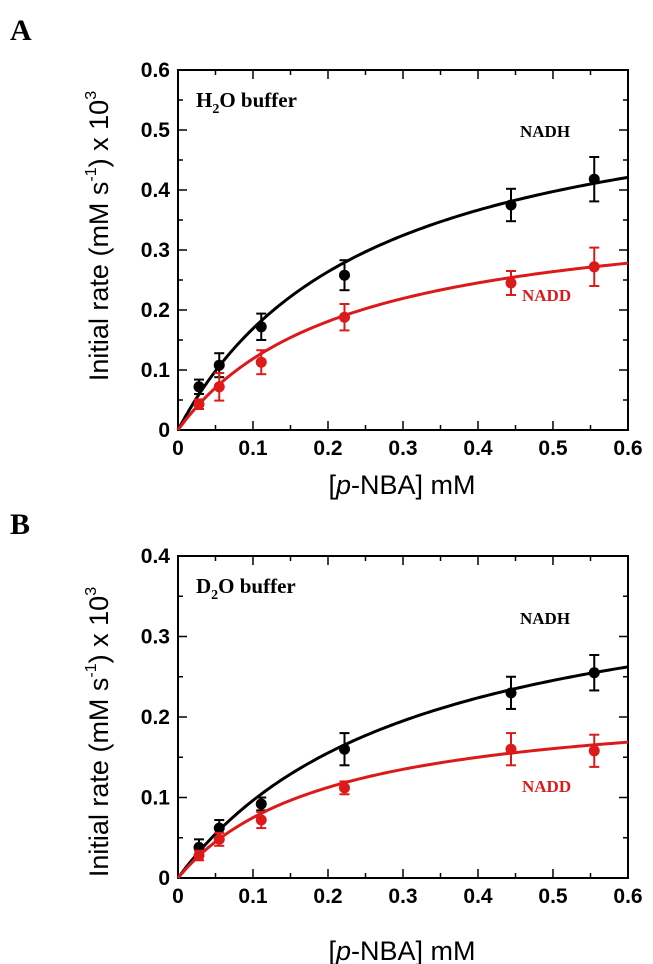 Image resolution: width=653 pixels, height=964 pixels. What do you see at coordinates (21, 30) in the screenshot?
I see `panel-label: A` at bounding box center [21, 30].